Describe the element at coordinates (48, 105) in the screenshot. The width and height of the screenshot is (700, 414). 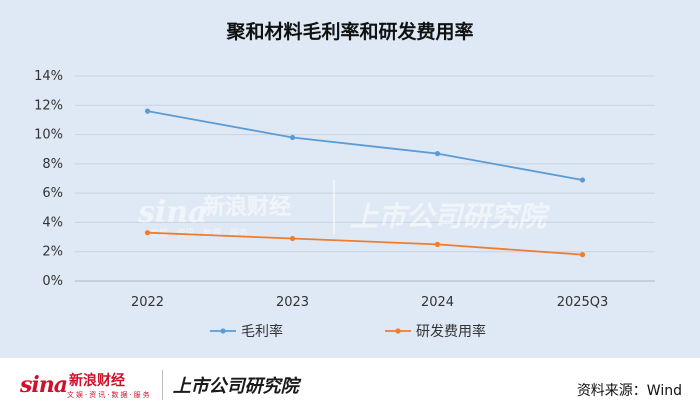
I see `y-tick-label: 12%` at that location.